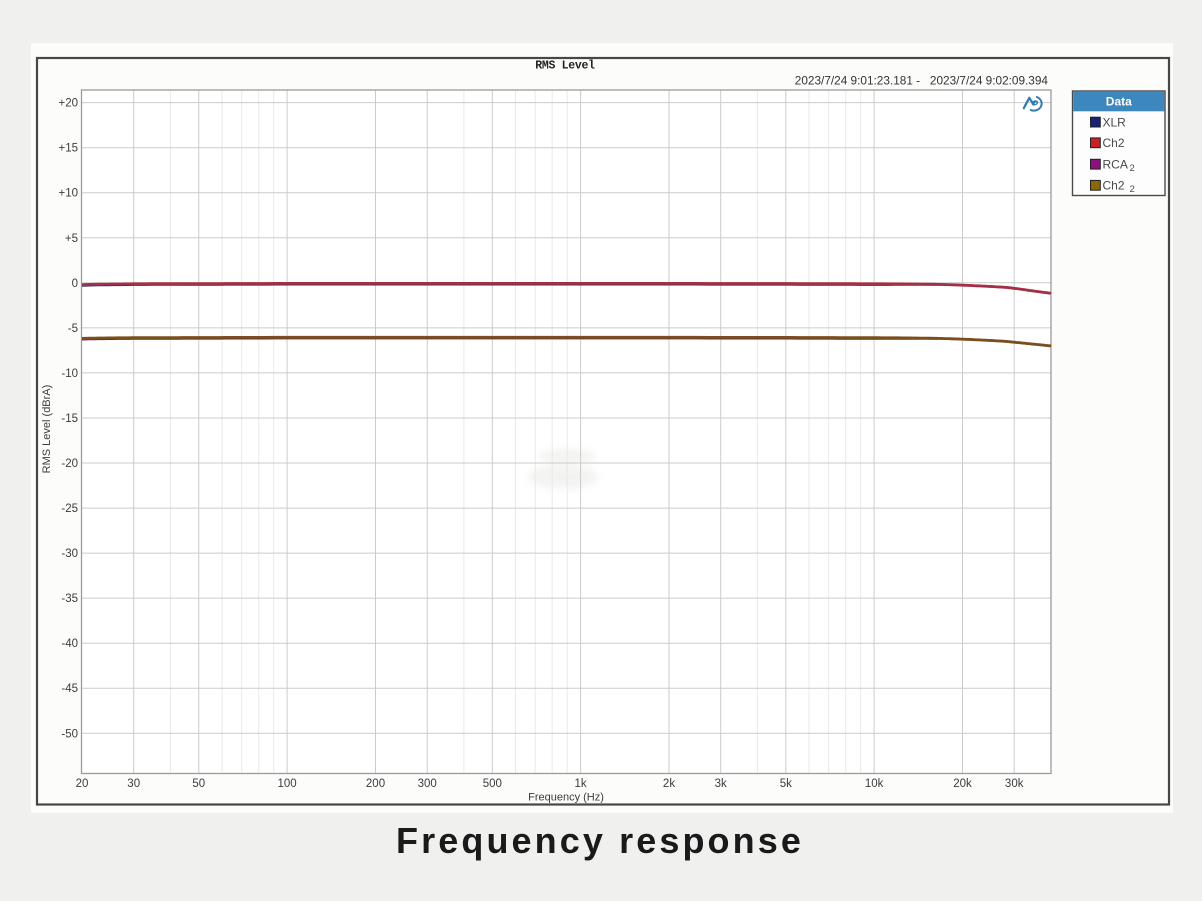 This screenshot has width=1202, height=901. What do you see at coordinates (427, 784) in the screenshot?
I see `svg-text: 300` at bounding box center [427, 784].